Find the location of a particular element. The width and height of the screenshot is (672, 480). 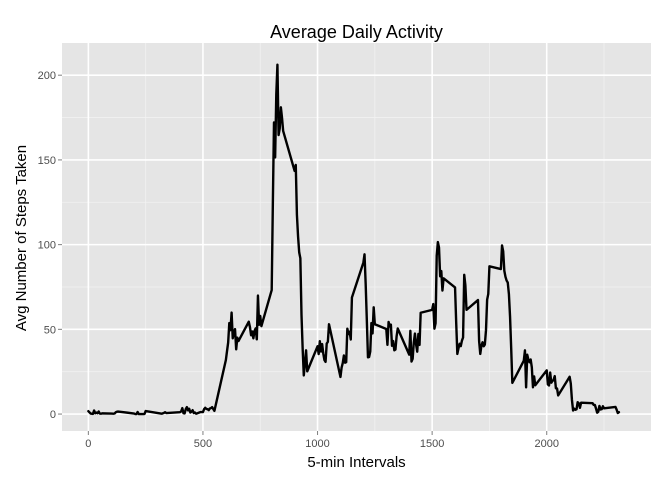

y-tick-label: 150 is located at coordinates (47, 161).